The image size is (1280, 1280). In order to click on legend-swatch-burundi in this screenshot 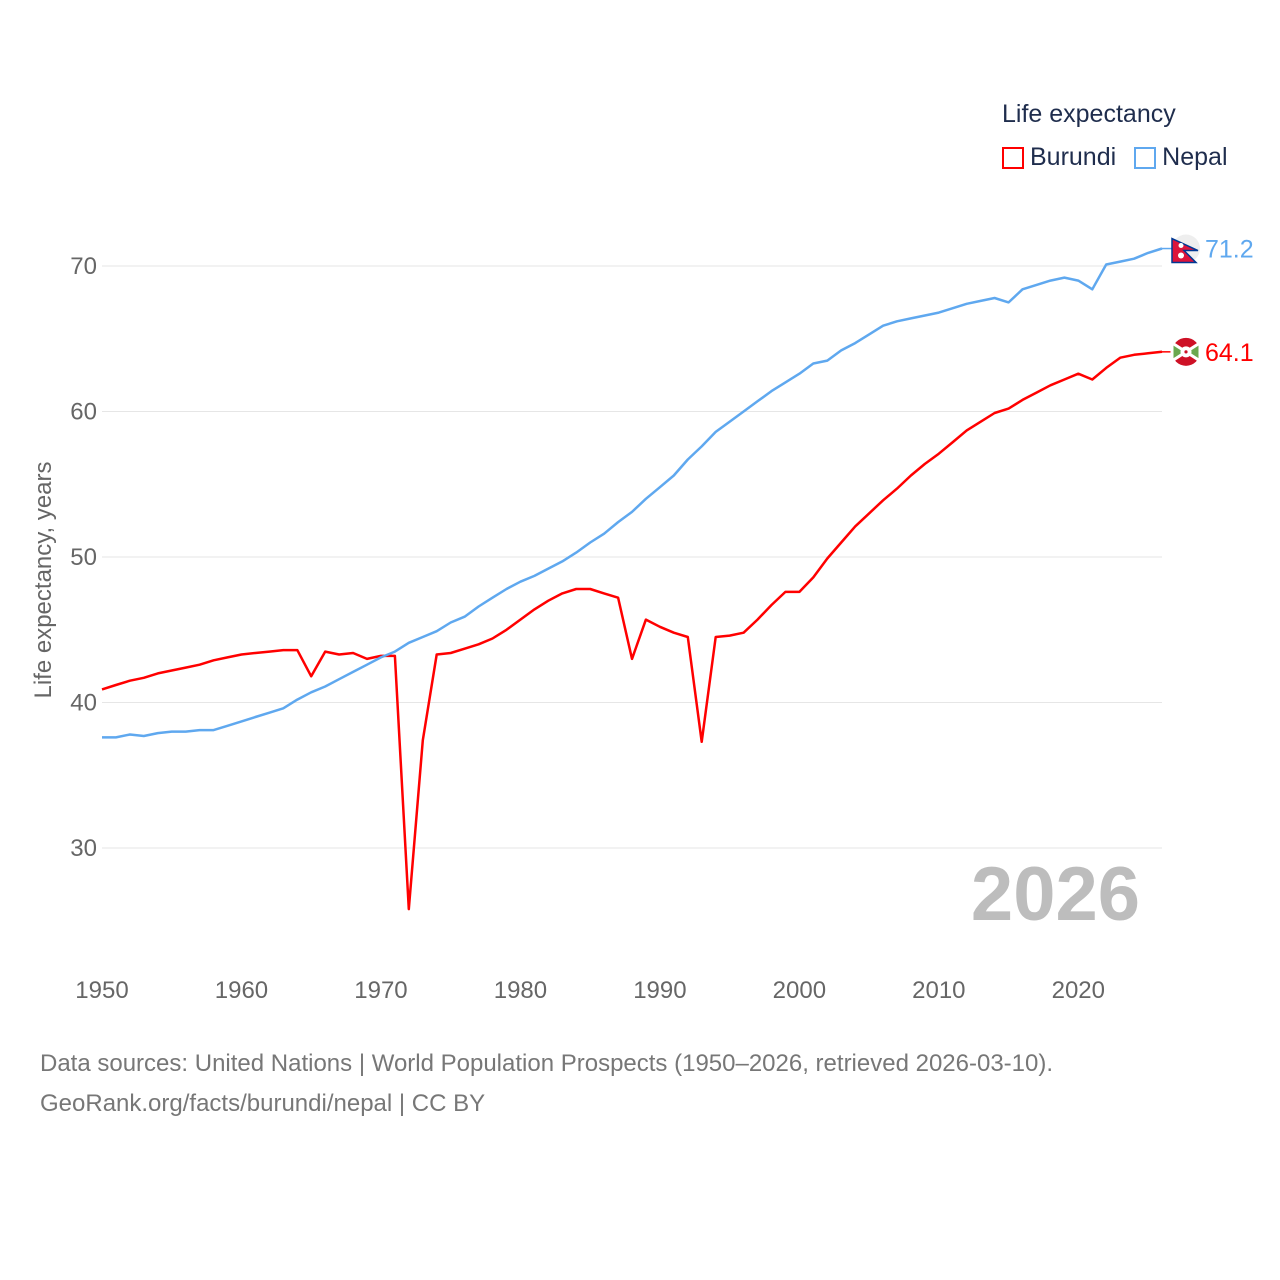, I will do `click(1013, 157)`.